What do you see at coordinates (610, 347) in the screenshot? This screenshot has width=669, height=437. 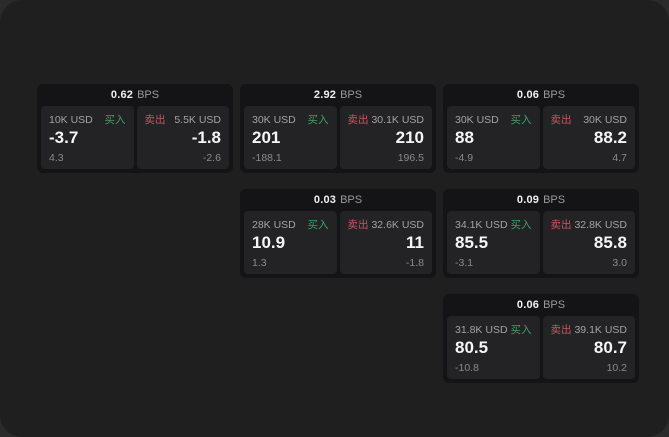 I see `sell-price: 80.7` at bounding box center [610, 347].